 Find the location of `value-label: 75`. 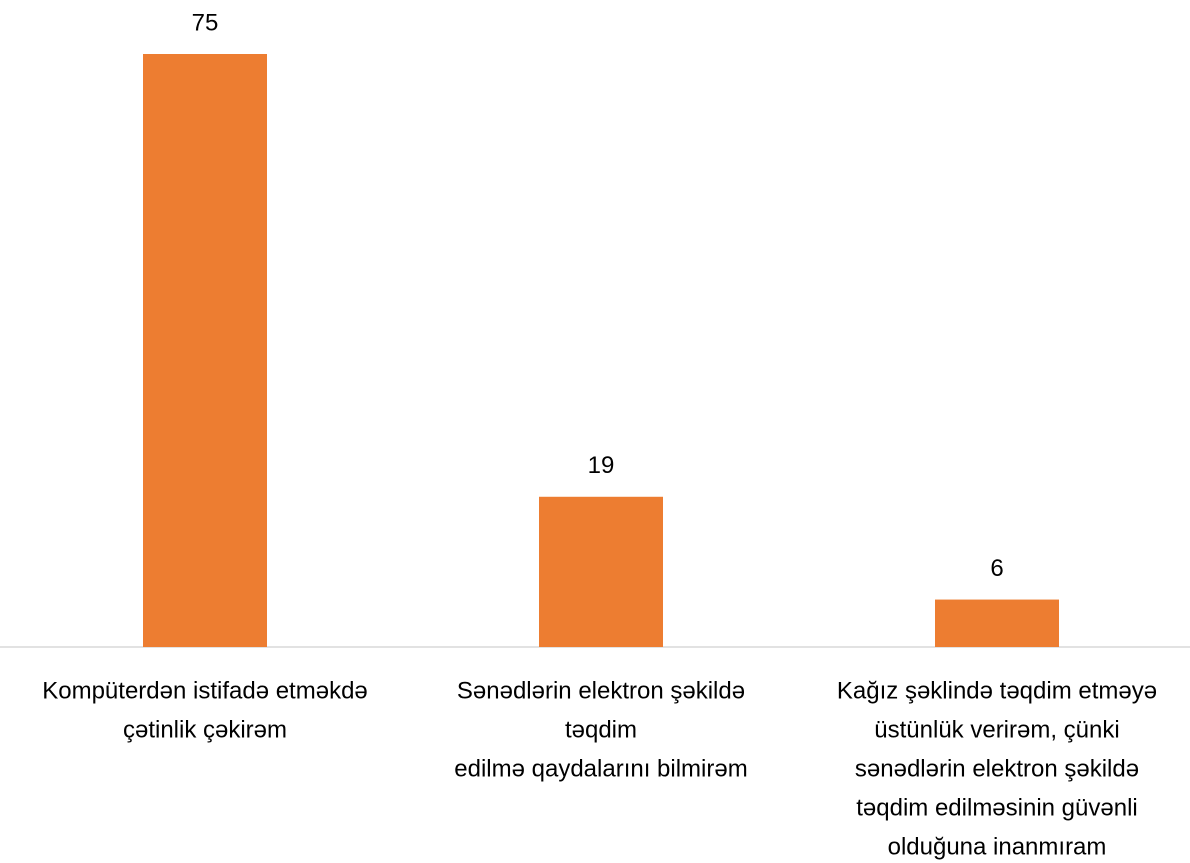

value-label: 75 is located at coordinates (205, 22).